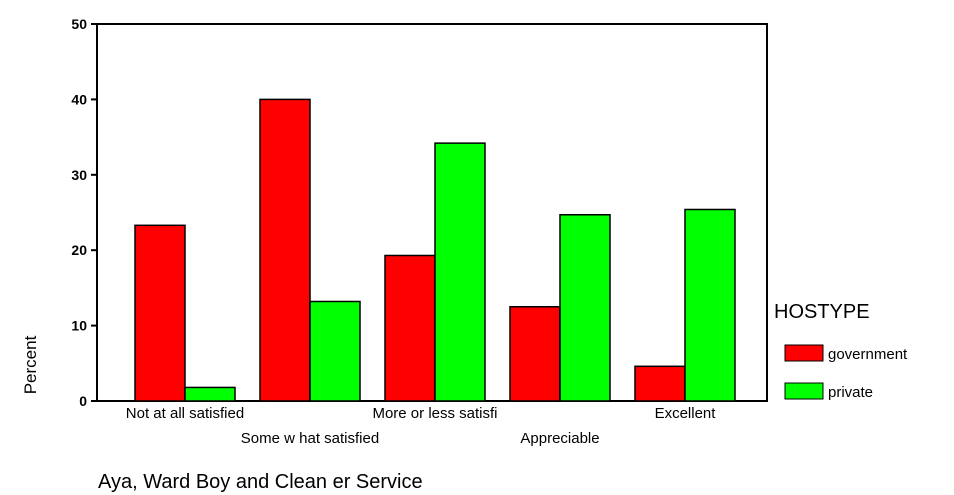 This screenshot has width=954, height=495. Describe the element at coordinates (804, 353) in the screenshot. I see `legend-swatch-government` at that location.